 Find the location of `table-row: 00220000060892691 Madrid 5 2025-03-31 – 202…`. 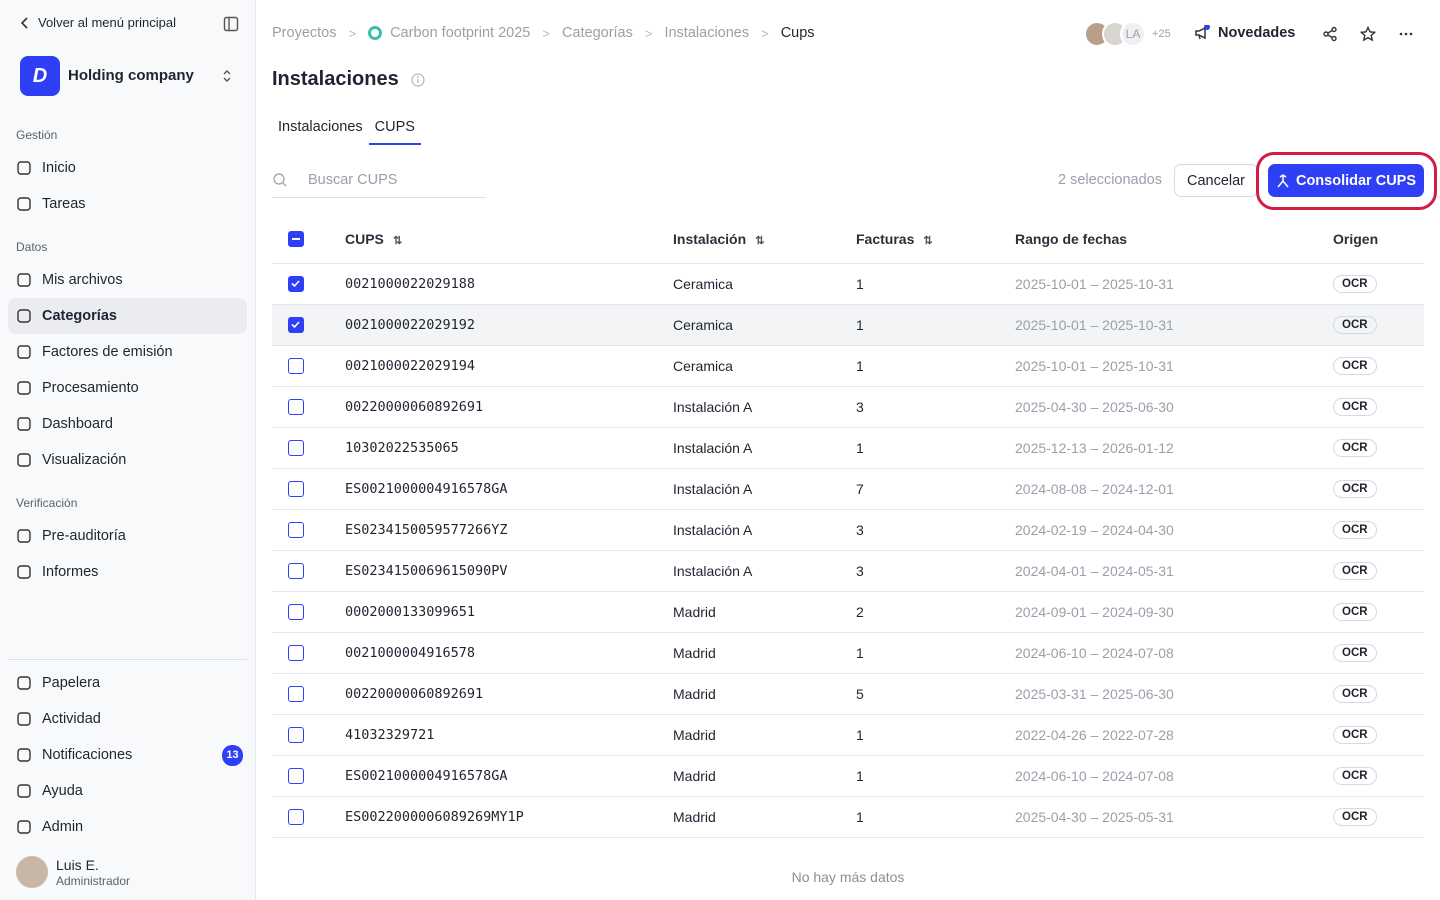

table-row: 00220000060892691 Madrid 5 2025-03-31 – 202… is located at coordinates (848, 694).